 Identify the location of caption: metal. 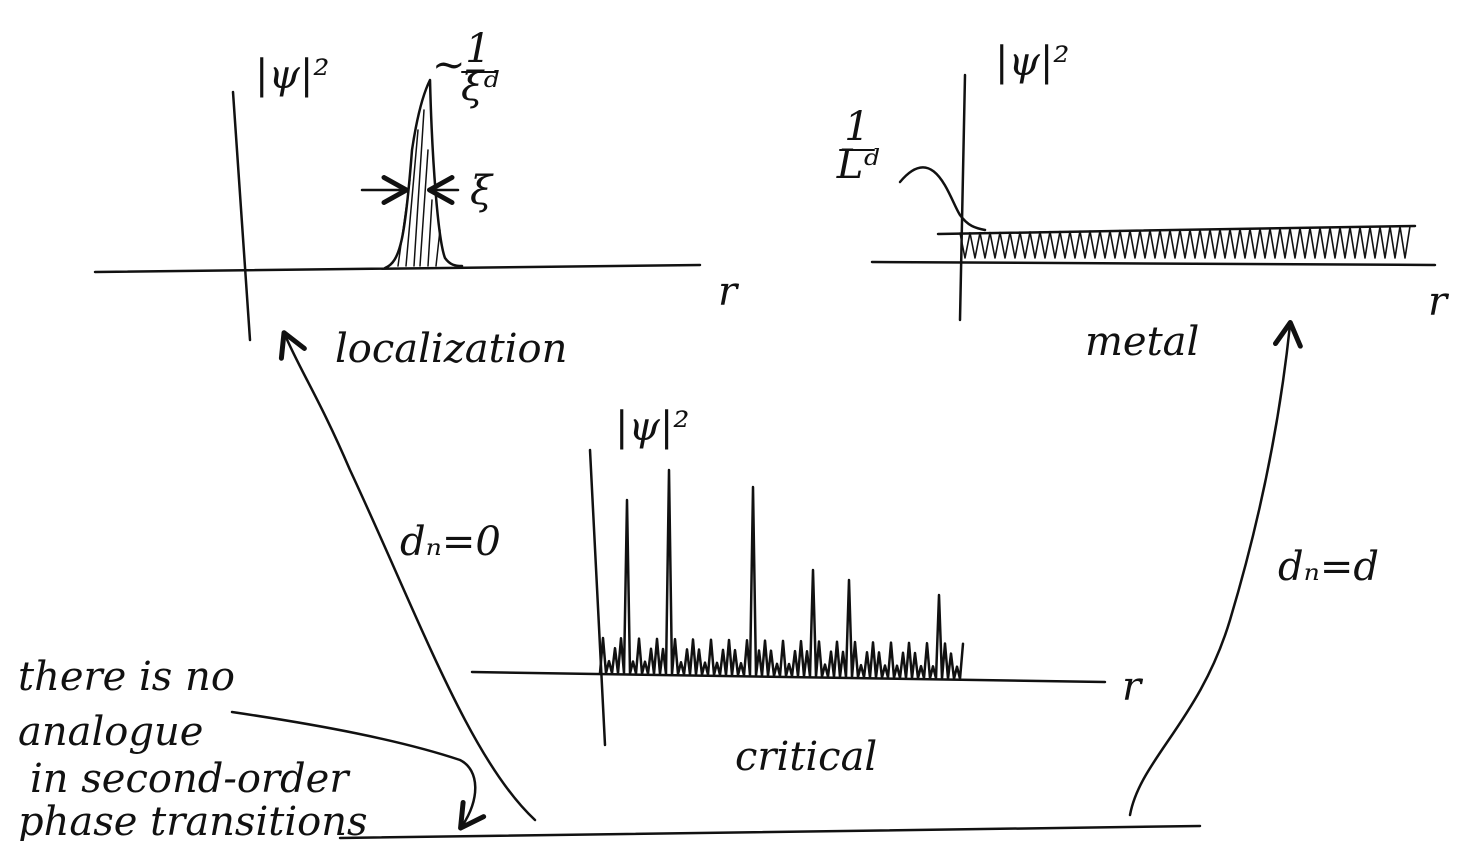
(1142, 342).